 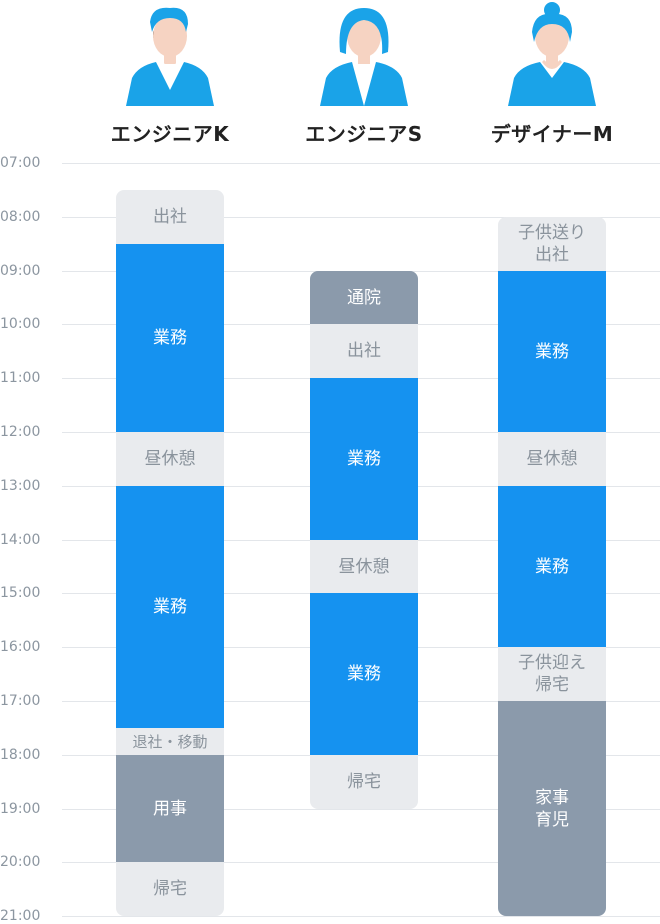 What do you see at coordinates (20, 432) in the screenshot?
I see `time-label: 12:00` at bounding box center [20, 432].